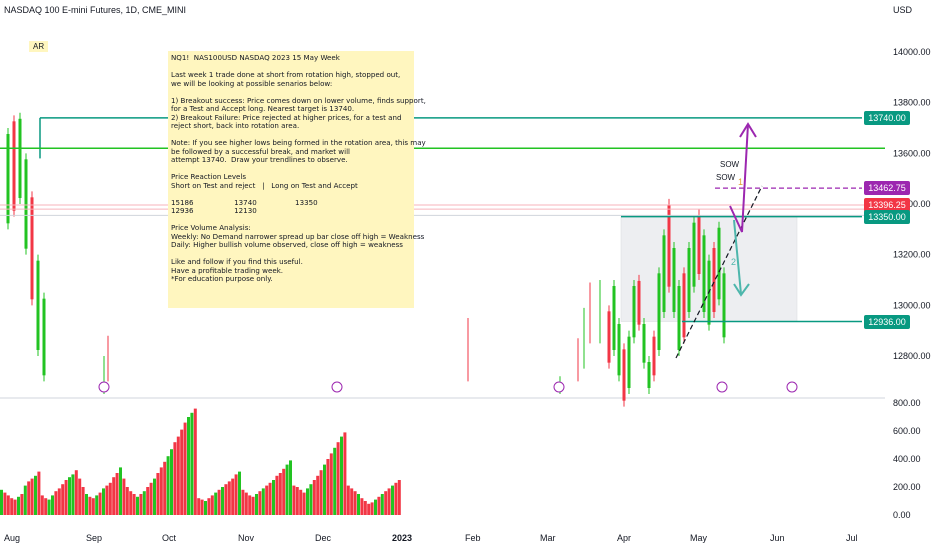 The image size is (932, 550). Describe the element at coordinates (211, 227) in the screenshot. I see `note-line: Price Volume Analysis:` at that location.